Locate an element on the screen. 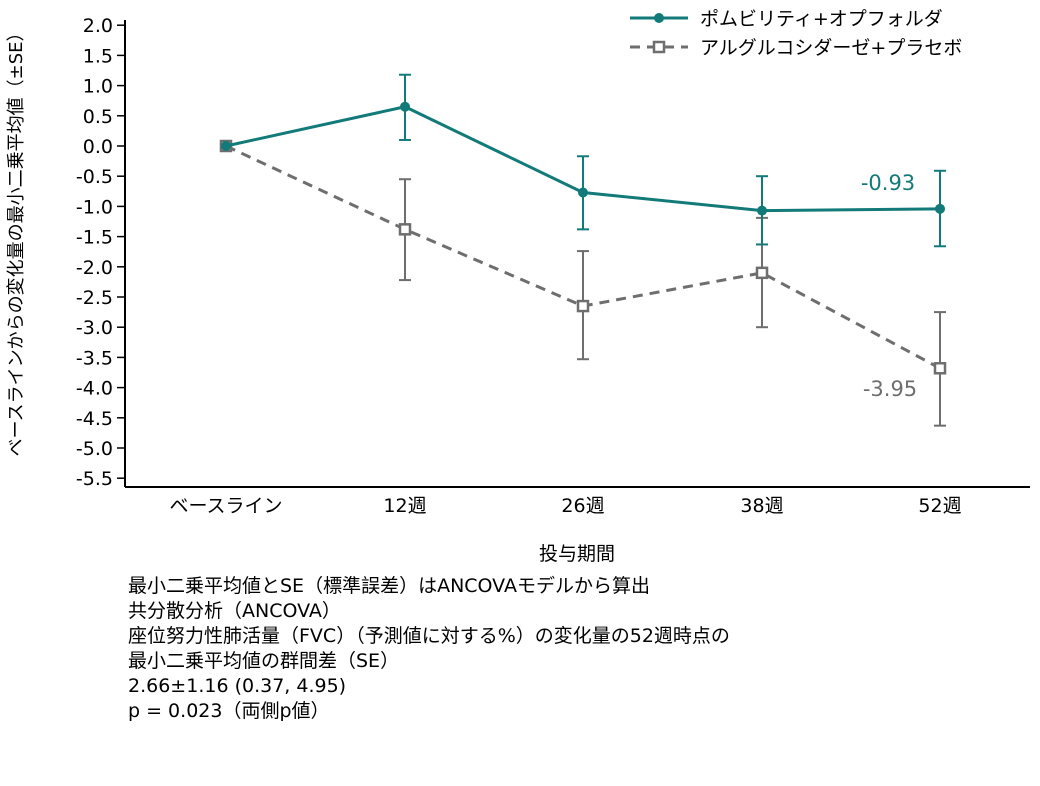 Image resolution: width=1040 pixels, height=786 pixels. y-tick-label: -4.0 is located at coordinates (94, 389).